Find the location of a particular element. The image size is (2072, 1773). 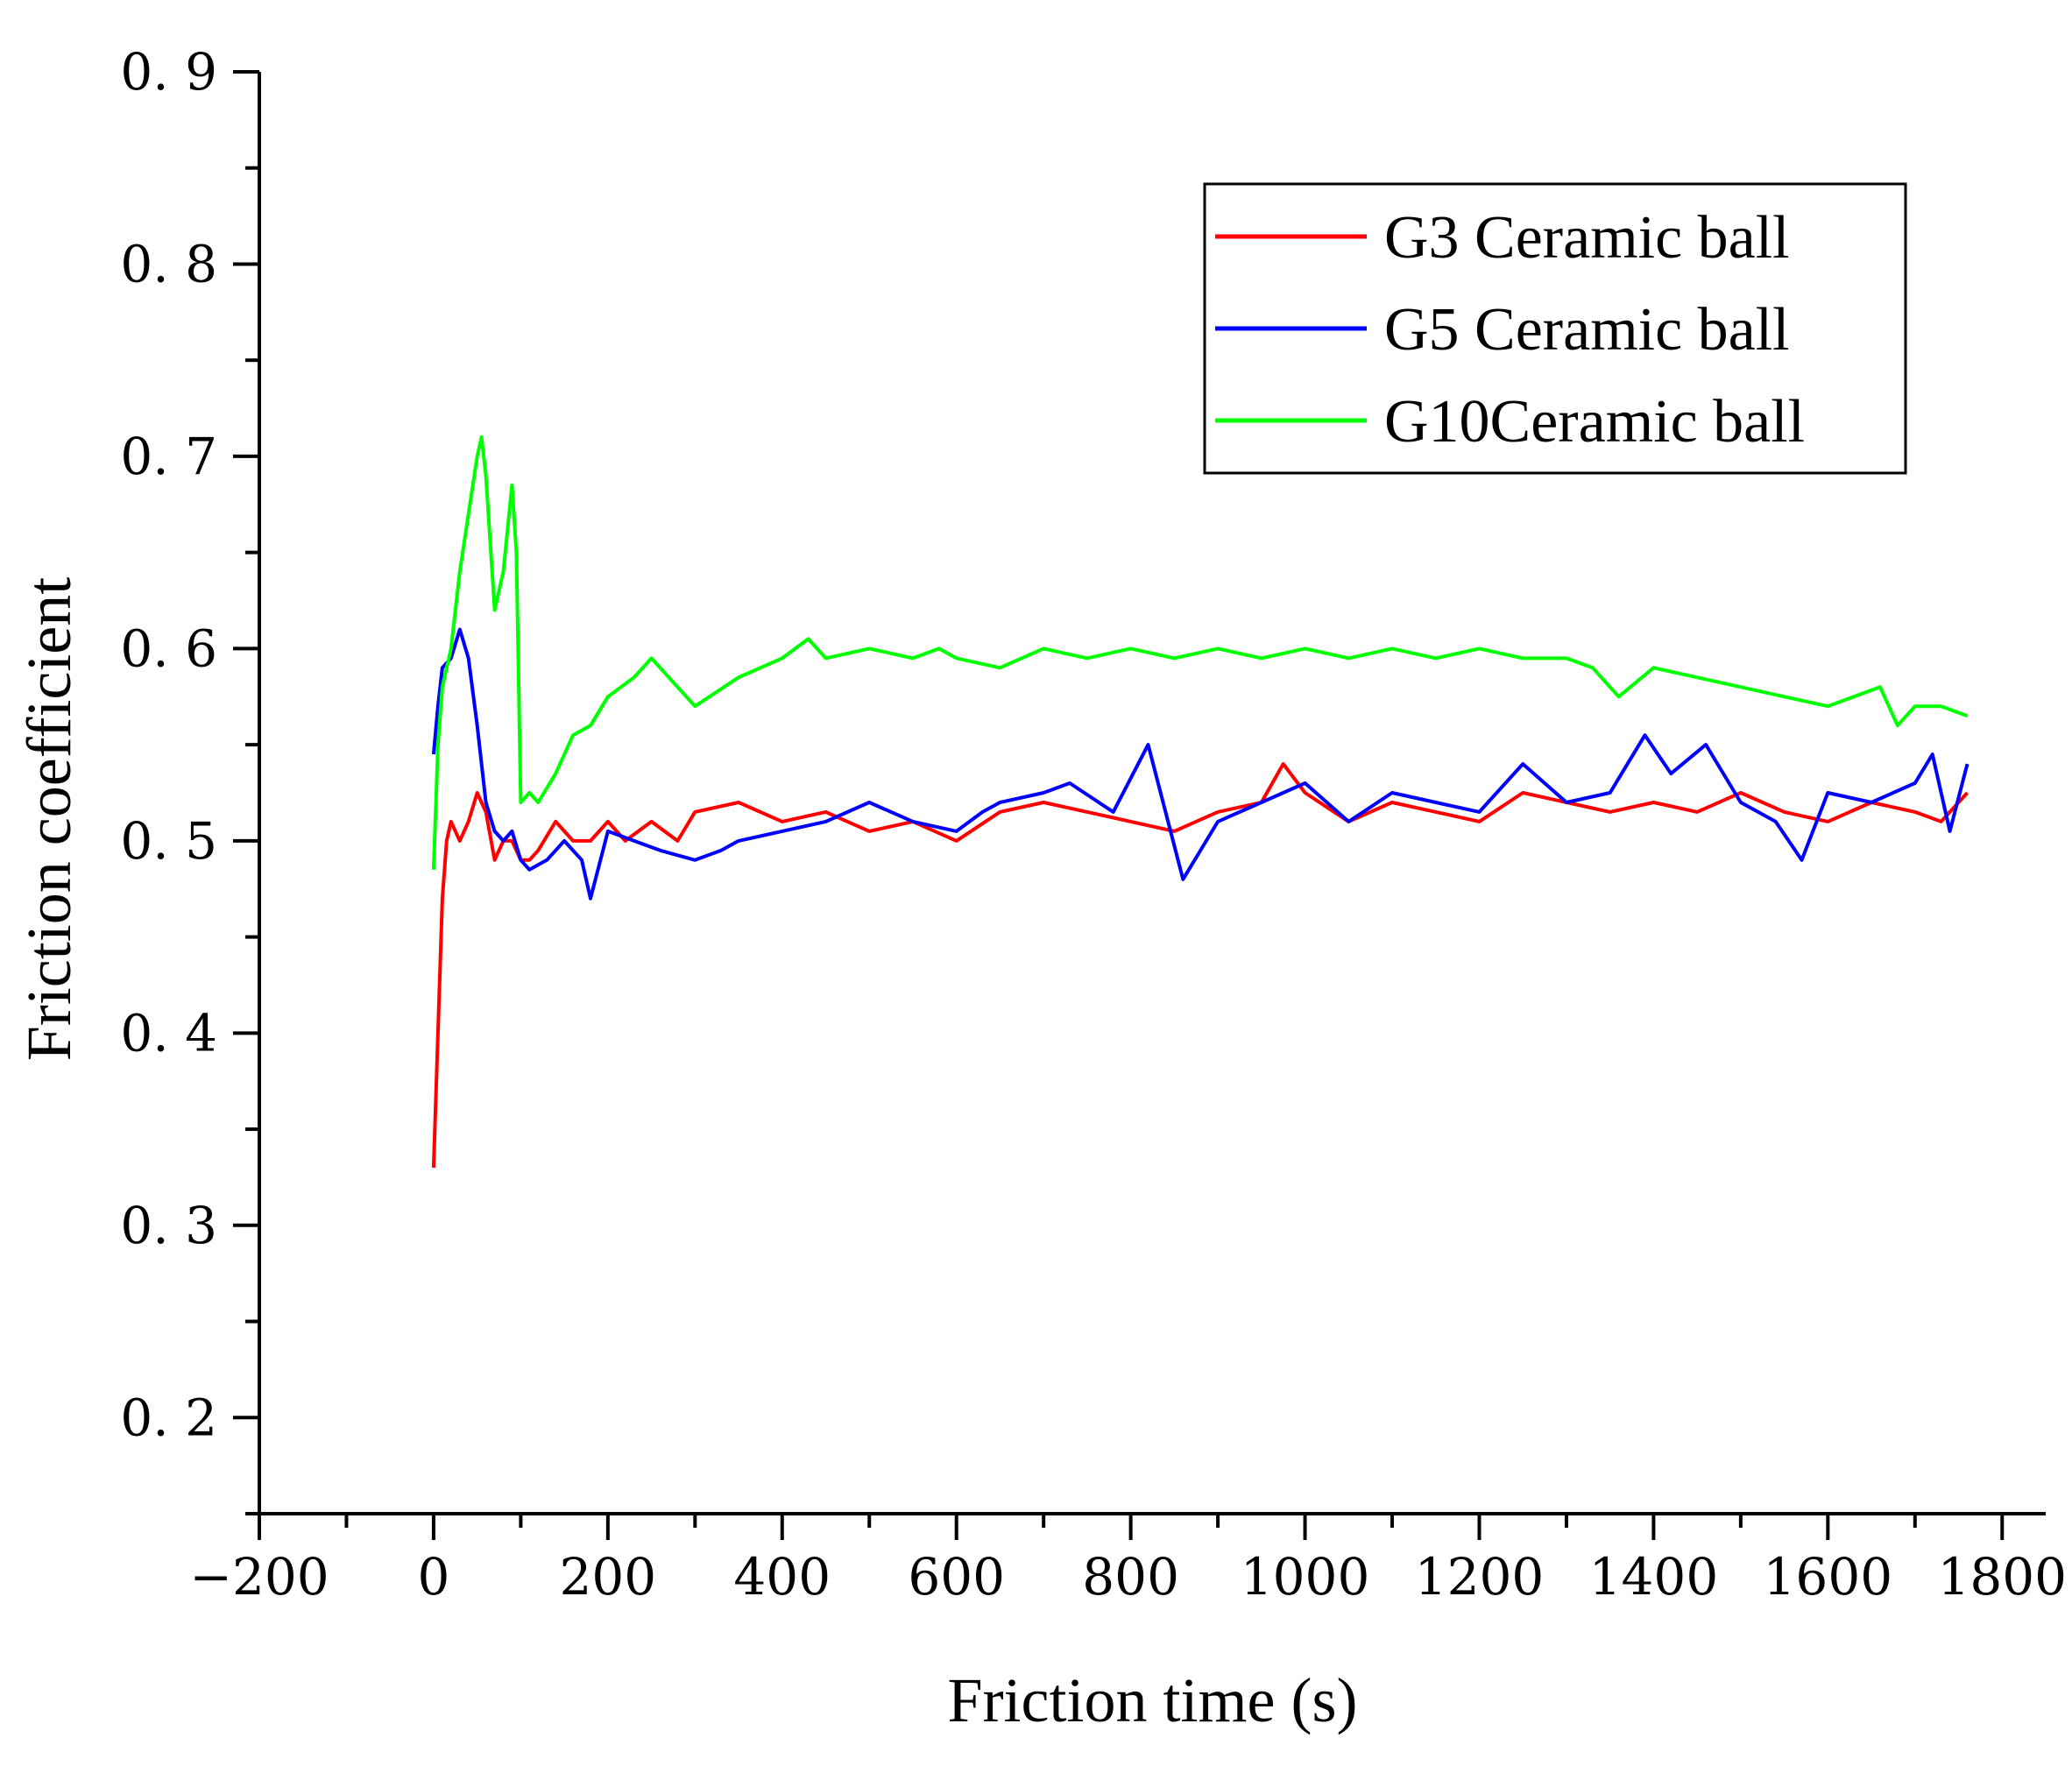

legend-label: G10Ceramic ball is located at coordinates (1594, 422).